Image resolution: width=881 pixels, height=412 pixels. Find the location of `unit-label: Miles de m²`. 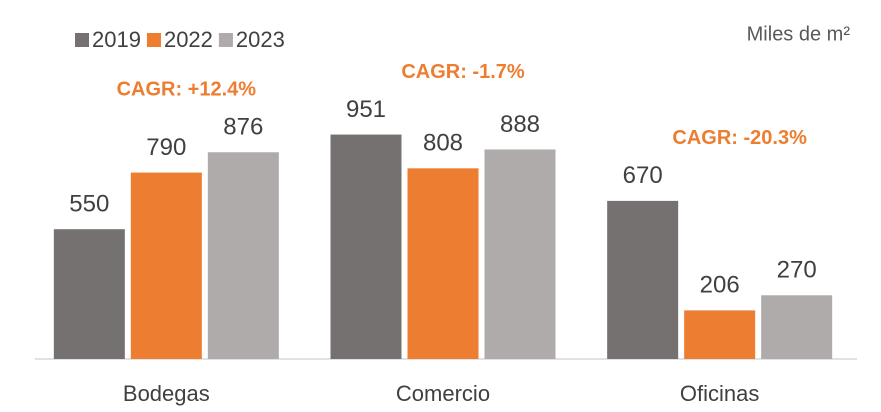

unit-label: Miles de m² is located at coordinates (799, 34).